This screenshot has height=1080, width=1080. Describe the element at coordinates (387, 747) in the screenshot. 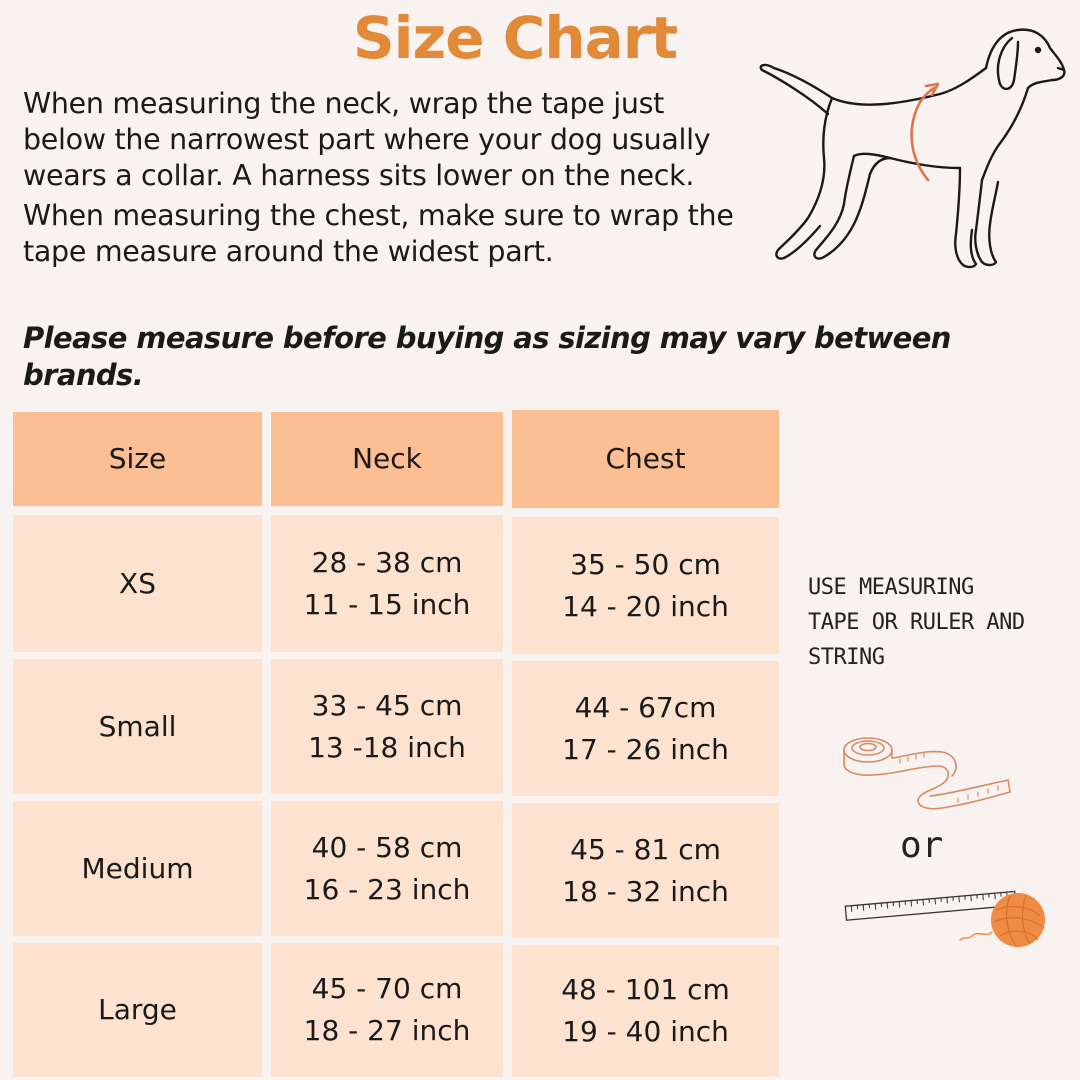

I see `neck-inch: 13 -18 inch` at that location.